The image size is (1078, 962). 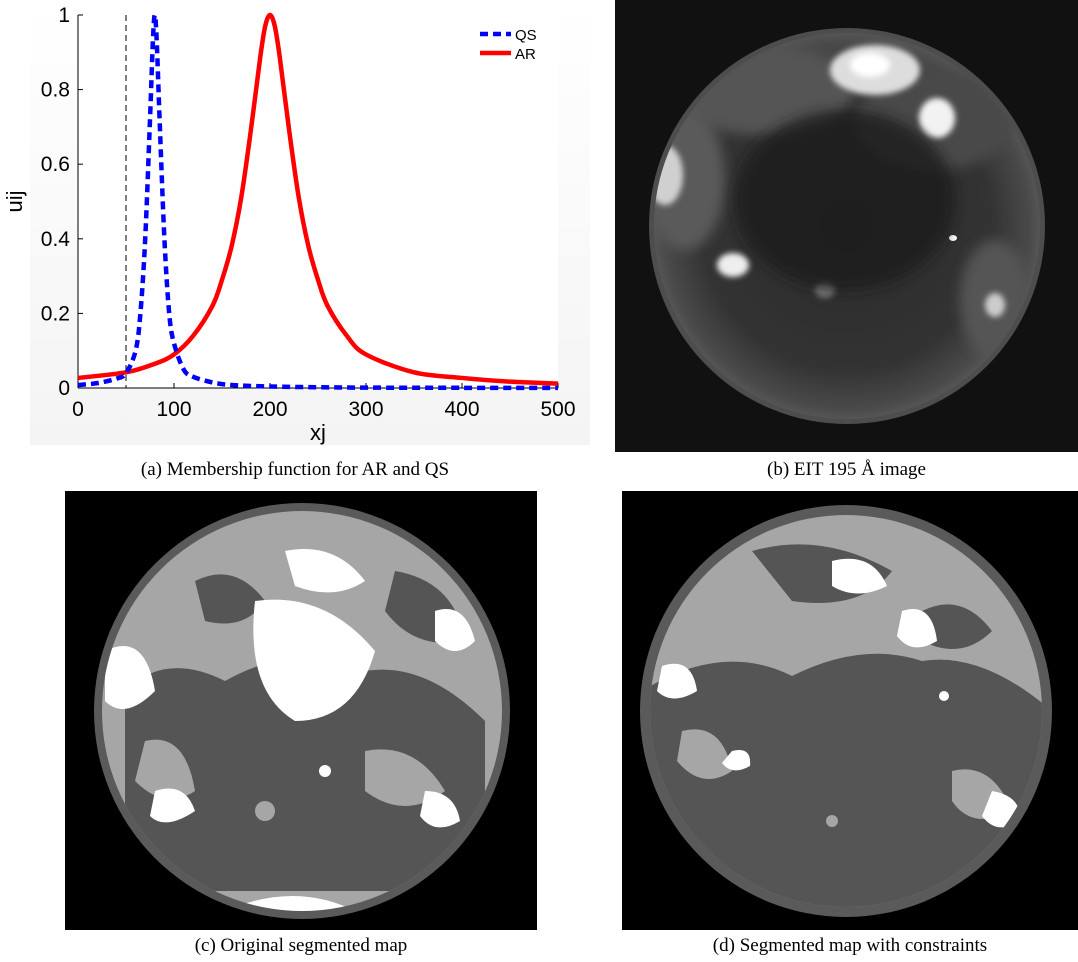 I want to click on caption-b: (b) EIT 195 Å image, so click(x=846, y=469).